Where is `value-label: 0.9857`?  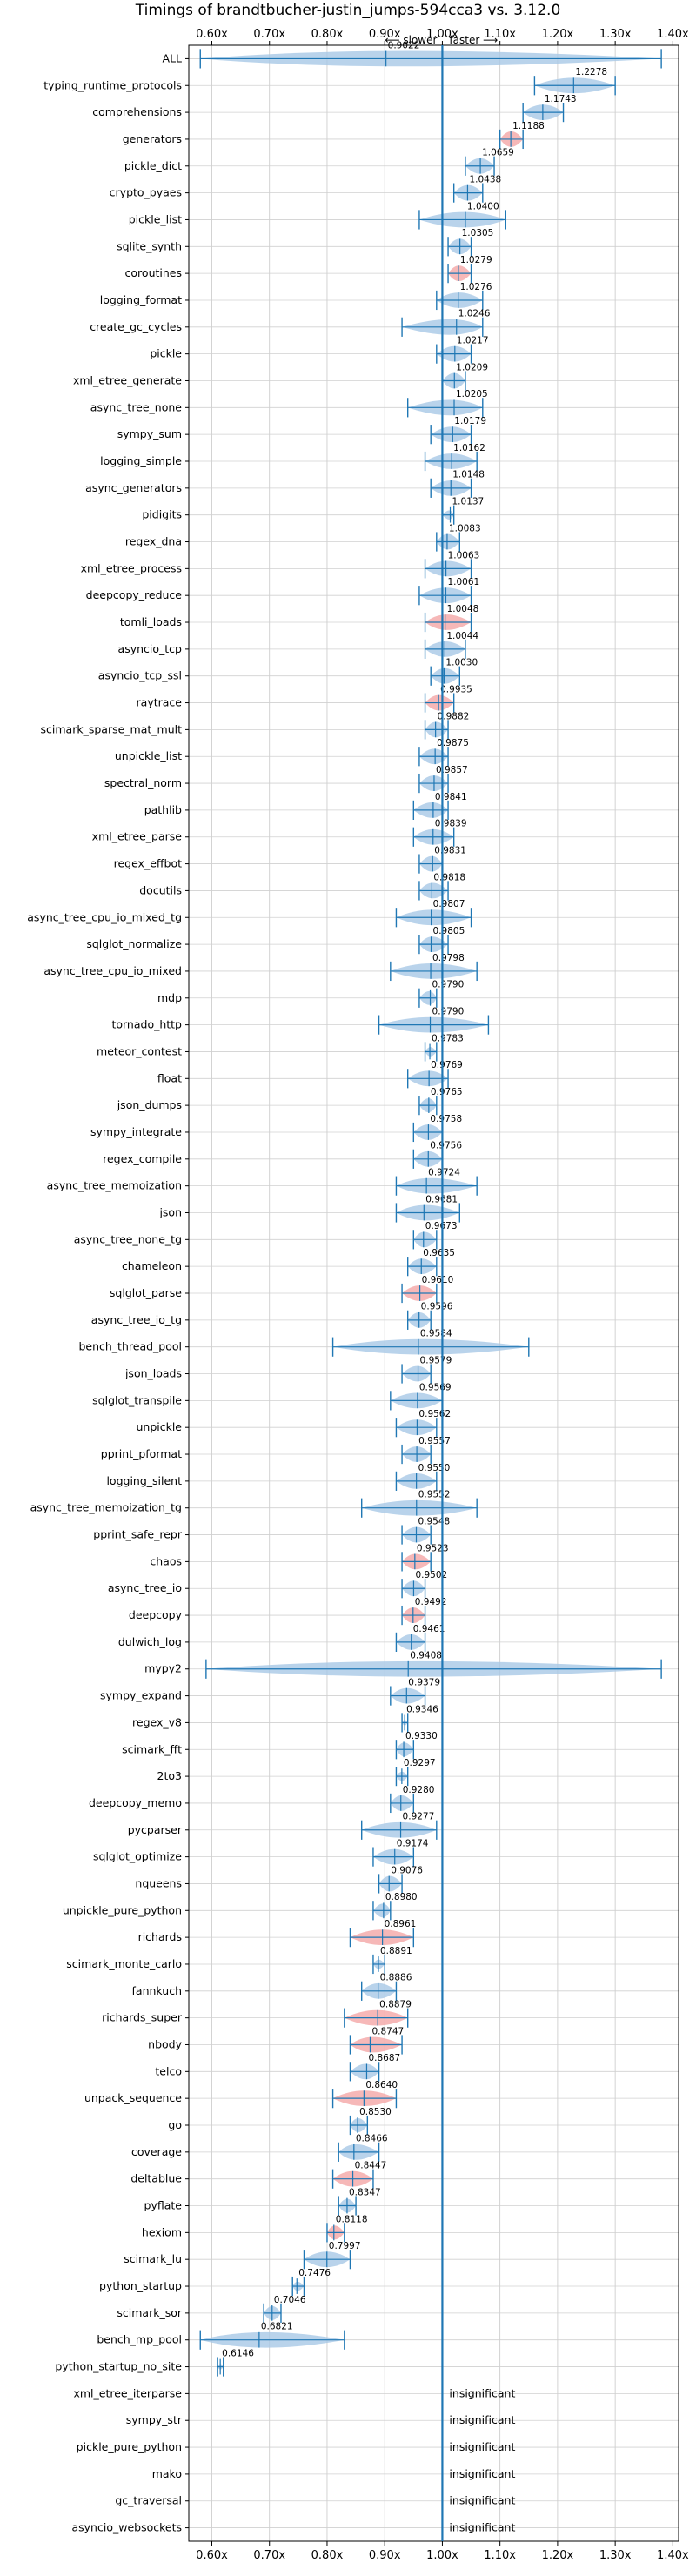 value-label: 0.9857 is located at coordinates (452, 770).